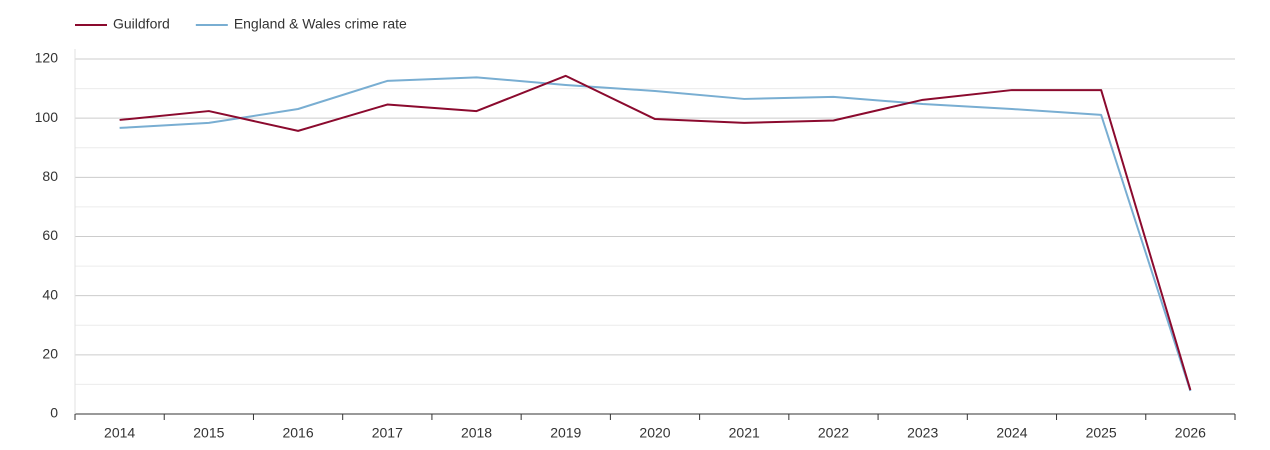 The height and width of the screenshot is (450, 1270). What do you see at coordinates (744, 433) in the screenshot?
I see `x-tick-label: 2021` at bounding box center [744, 433].